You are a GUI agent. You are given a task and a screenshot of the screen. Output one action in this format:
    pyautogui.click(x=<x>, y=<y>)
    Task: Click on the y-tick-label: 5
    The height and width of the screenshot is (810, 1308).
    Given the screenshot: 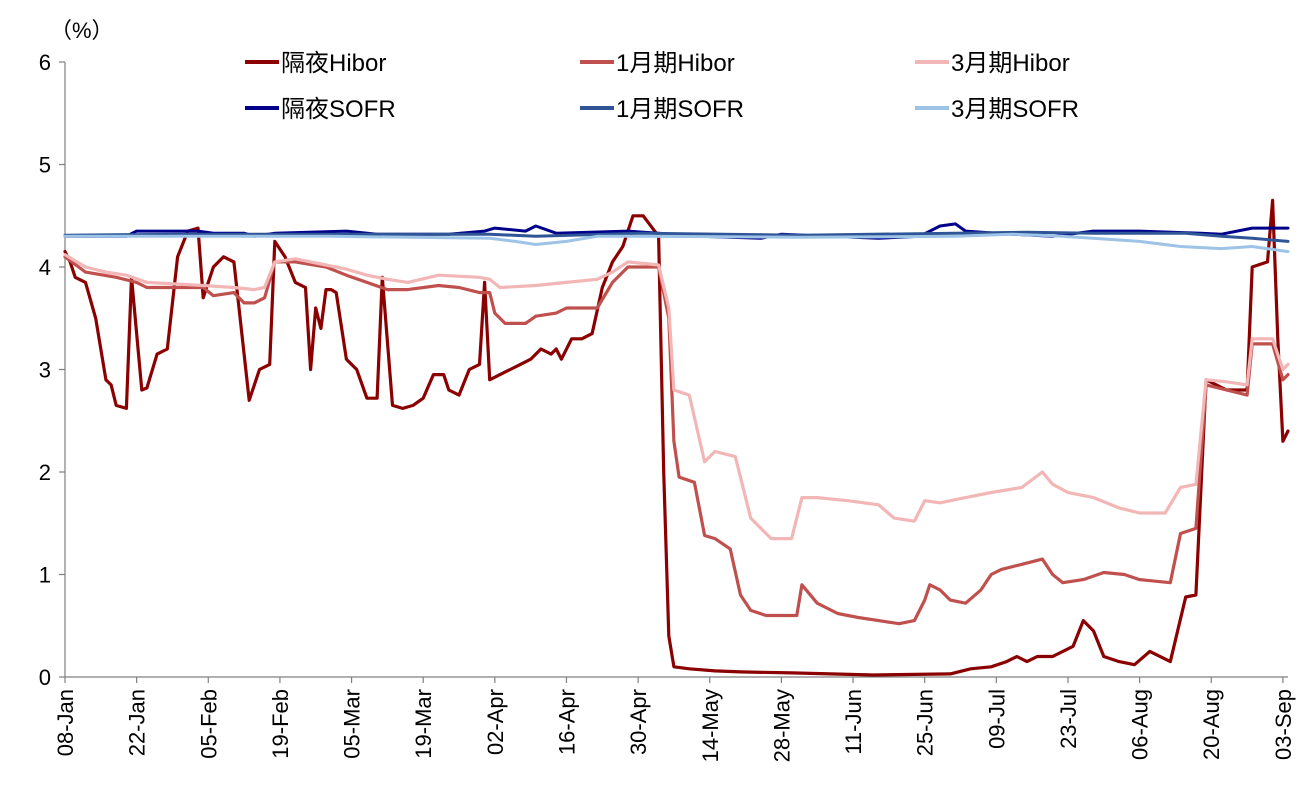 What is the action you would take?
    pyautogui.click(x=45, y=165)
    